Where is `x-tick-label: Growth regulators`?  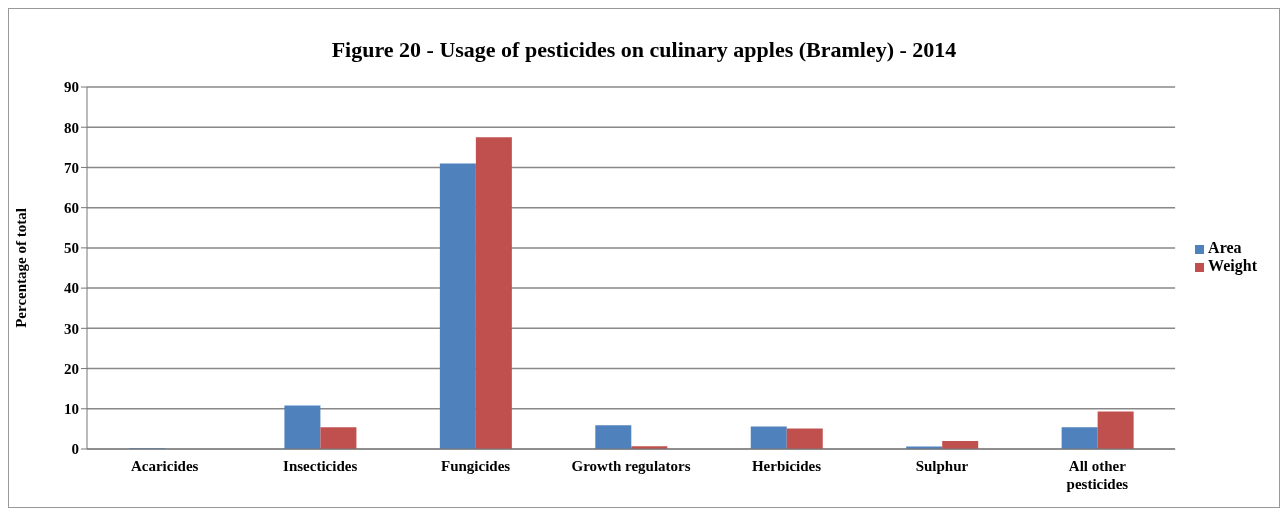
x-tick-label: Growth regulators is located at coordinates (631, 466).